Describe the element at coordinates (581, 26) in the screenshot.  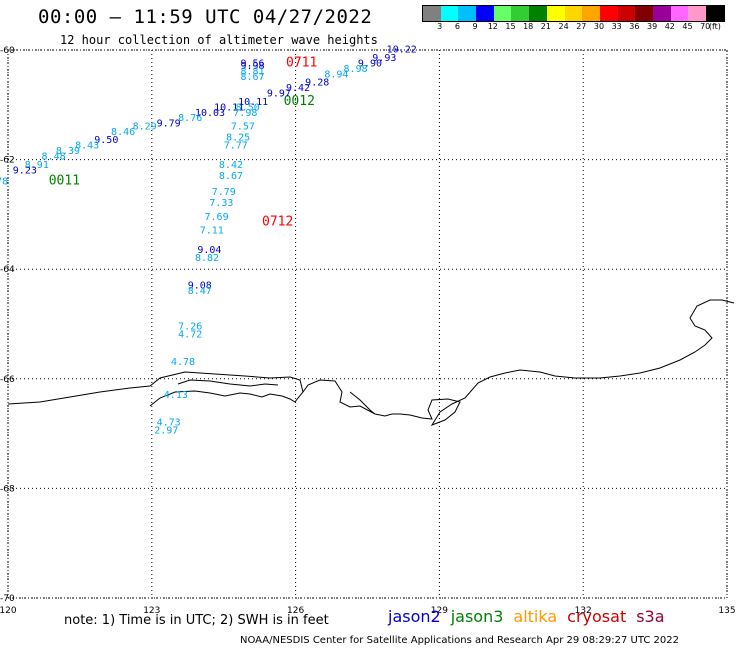
I see `color-scale-label: 27` at that location.